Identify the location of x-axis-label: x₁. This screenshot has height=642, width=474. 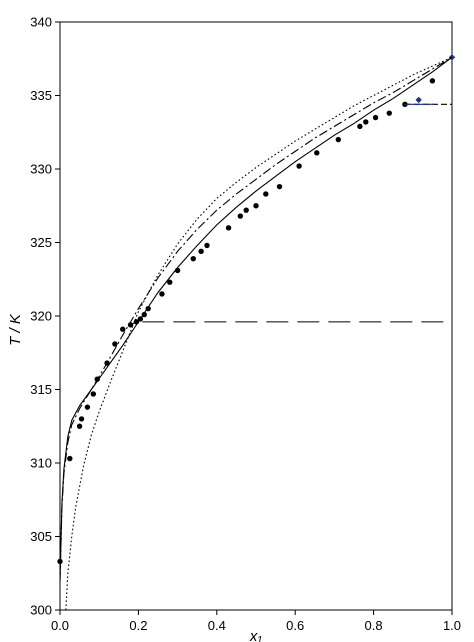
(256, 635).